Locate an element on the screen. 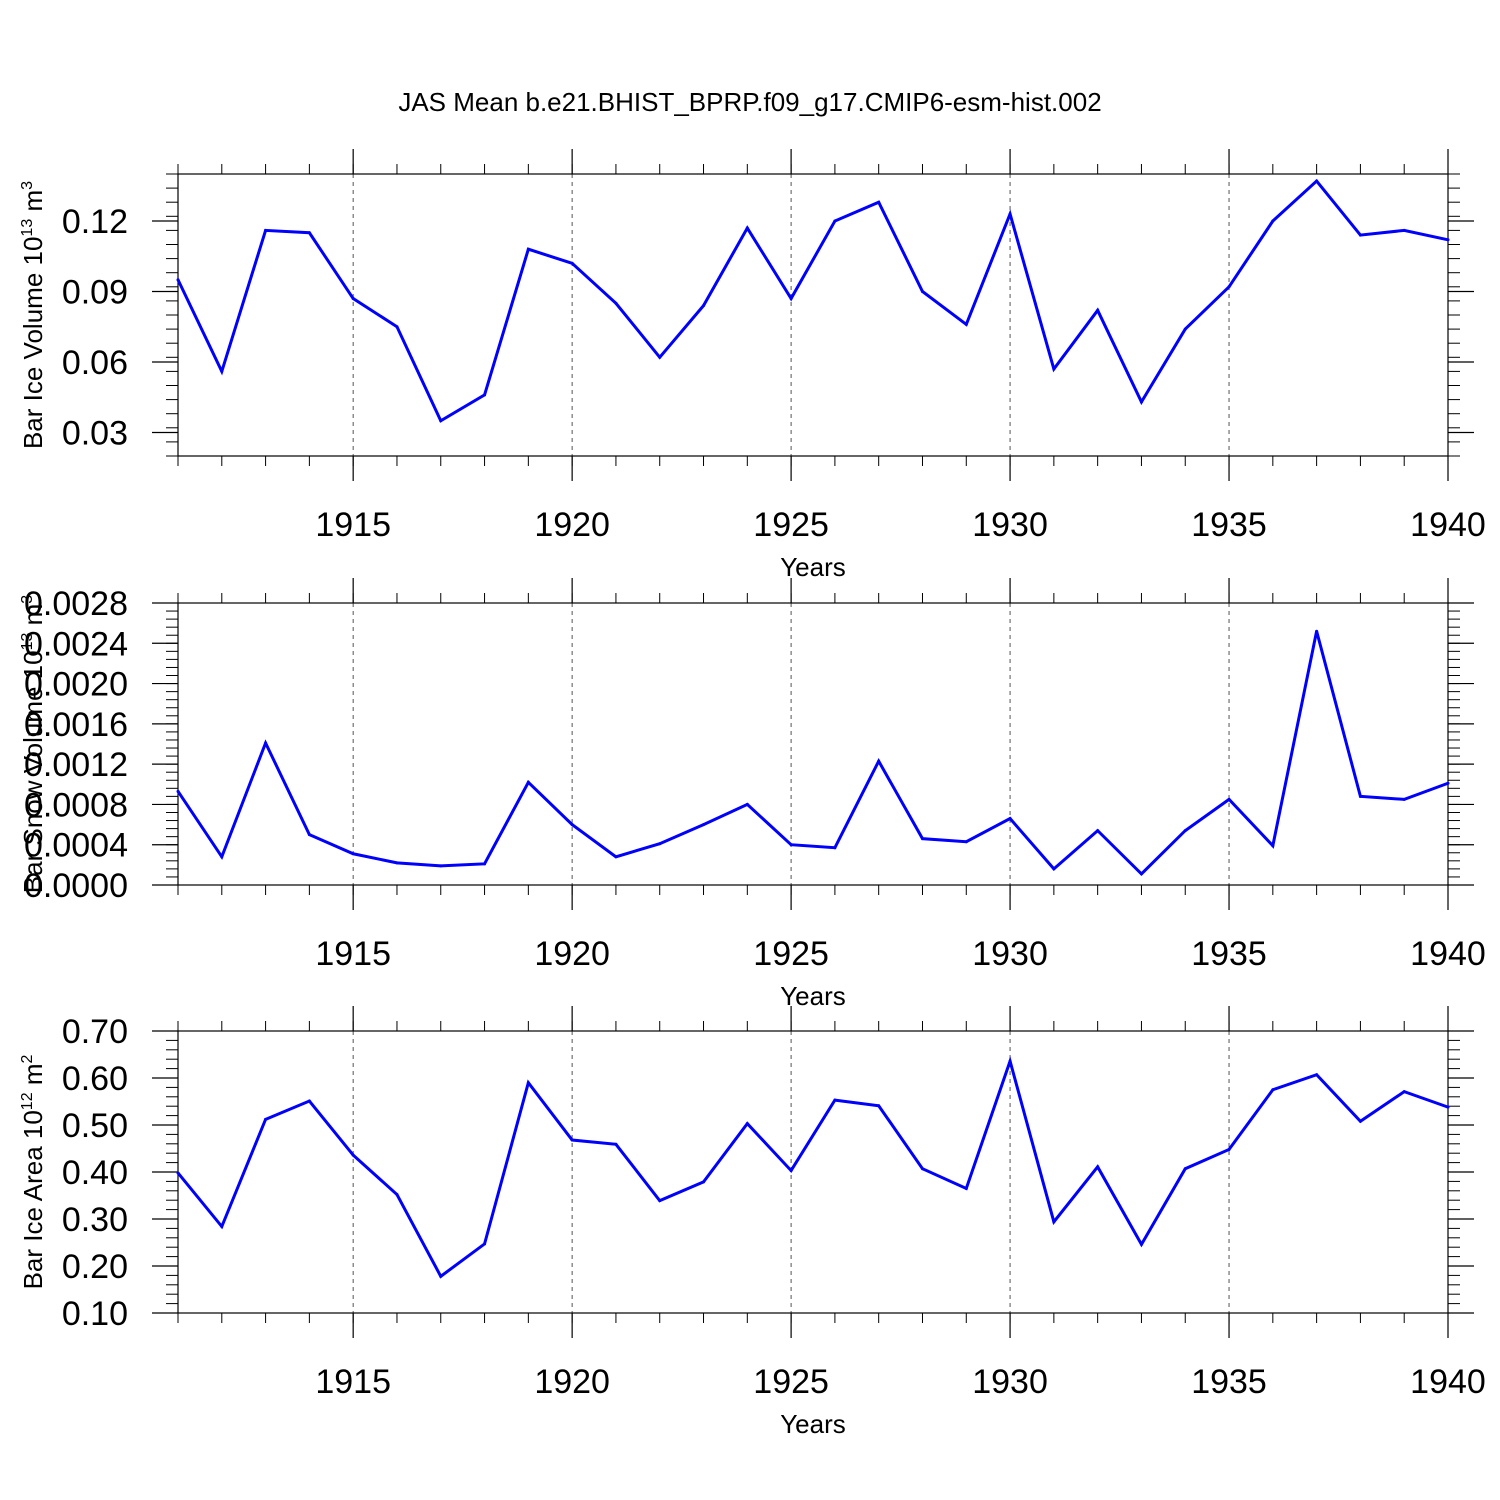 The height and width of the screenshot is (1500, 1500). y-tick-label: 0.10 is located at coordinates (95, 1314).